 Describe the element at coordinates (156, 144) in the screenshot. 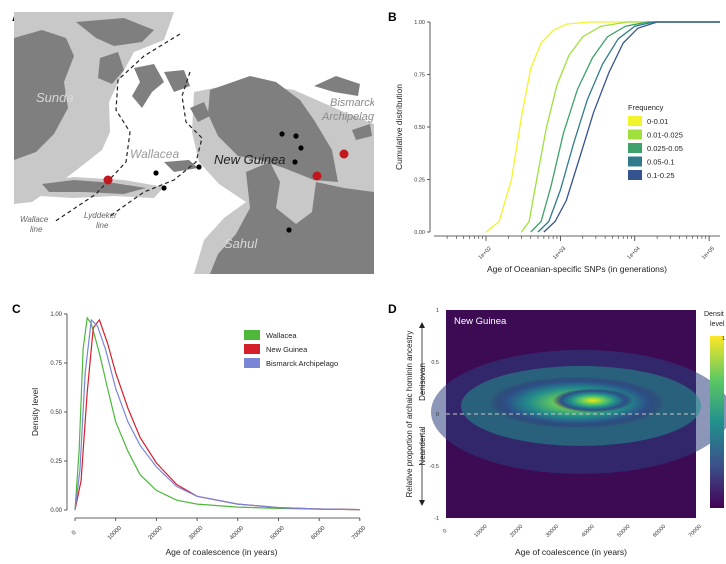

I see `lyddeker-line` at that location.